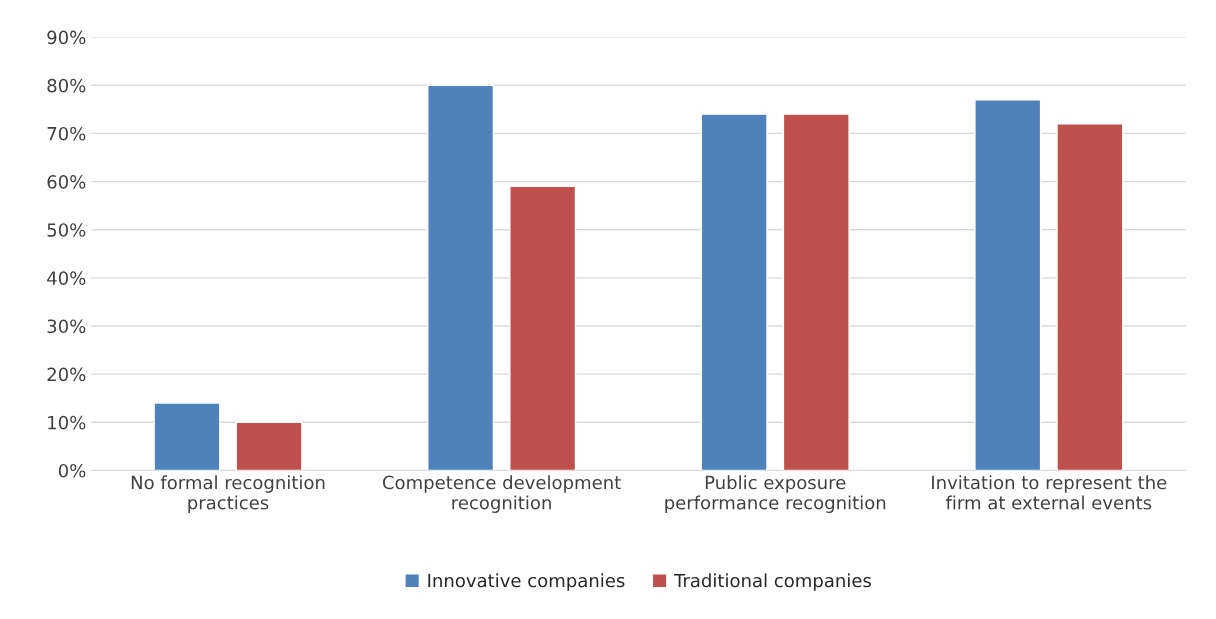 The width and height of the screenshot is (1216, 619). What do you see at coordinates (72, 470) in the screenshot?
I see `y-tick-label: 0%` at bounding box center [72, 470].